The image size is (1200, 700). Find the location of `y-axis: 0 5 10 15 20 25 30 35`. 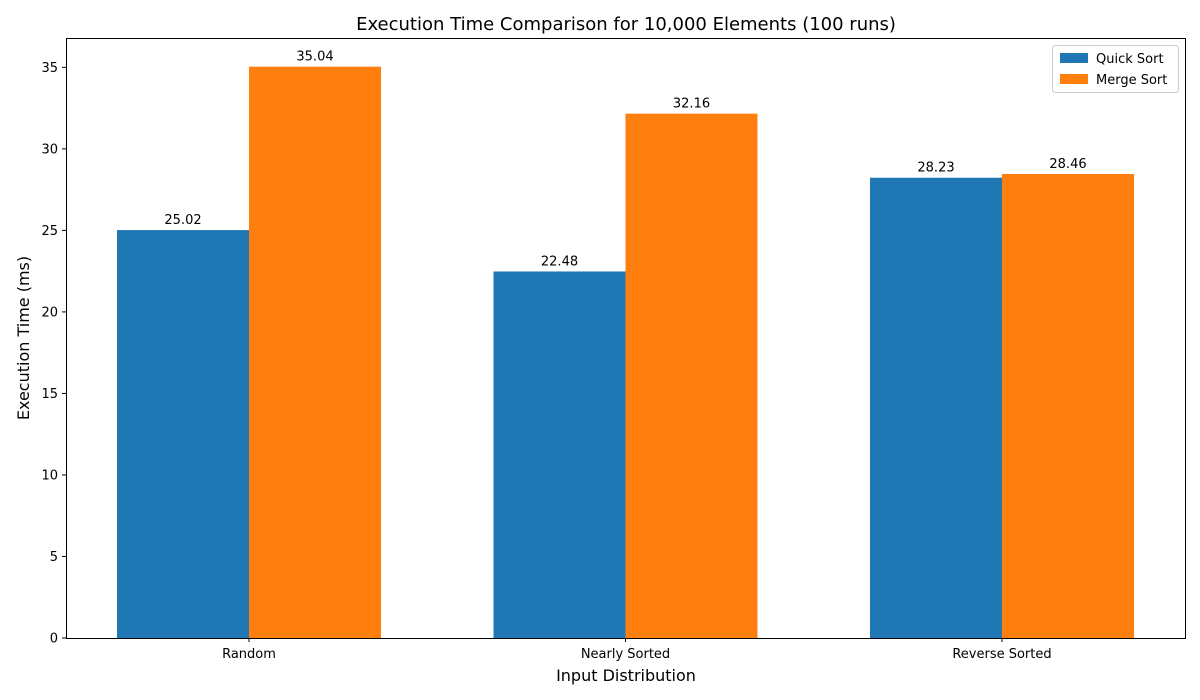

y-axis: 0 5 10 15 20 25 30 35 is located at coordinates (53, 354).